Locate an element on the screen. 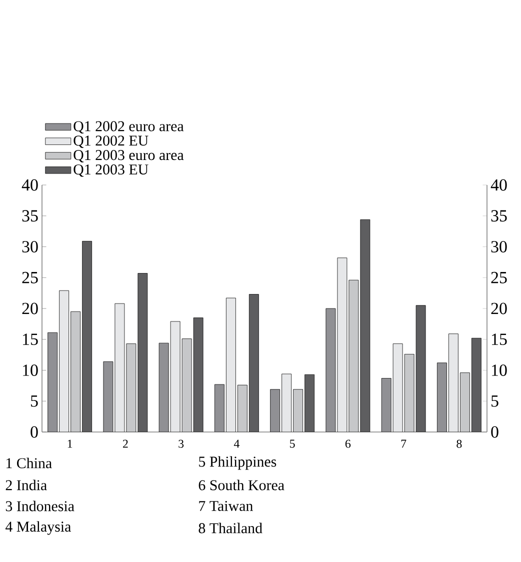 The width and height of the screenshot is (521, 562). y2-tick-label: 40 is located at coordinates (498, 185).